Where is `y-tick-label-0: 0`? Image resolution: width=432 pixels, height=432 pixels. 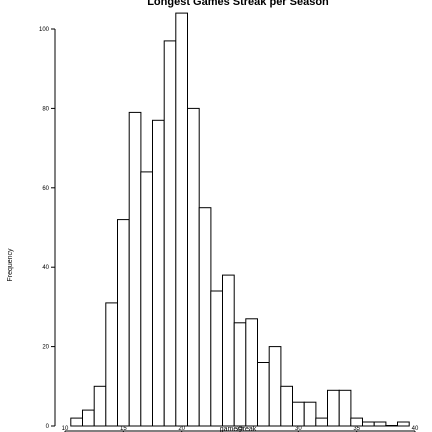
y-tick-label-0: 0 is located at coordinates (48, 427).